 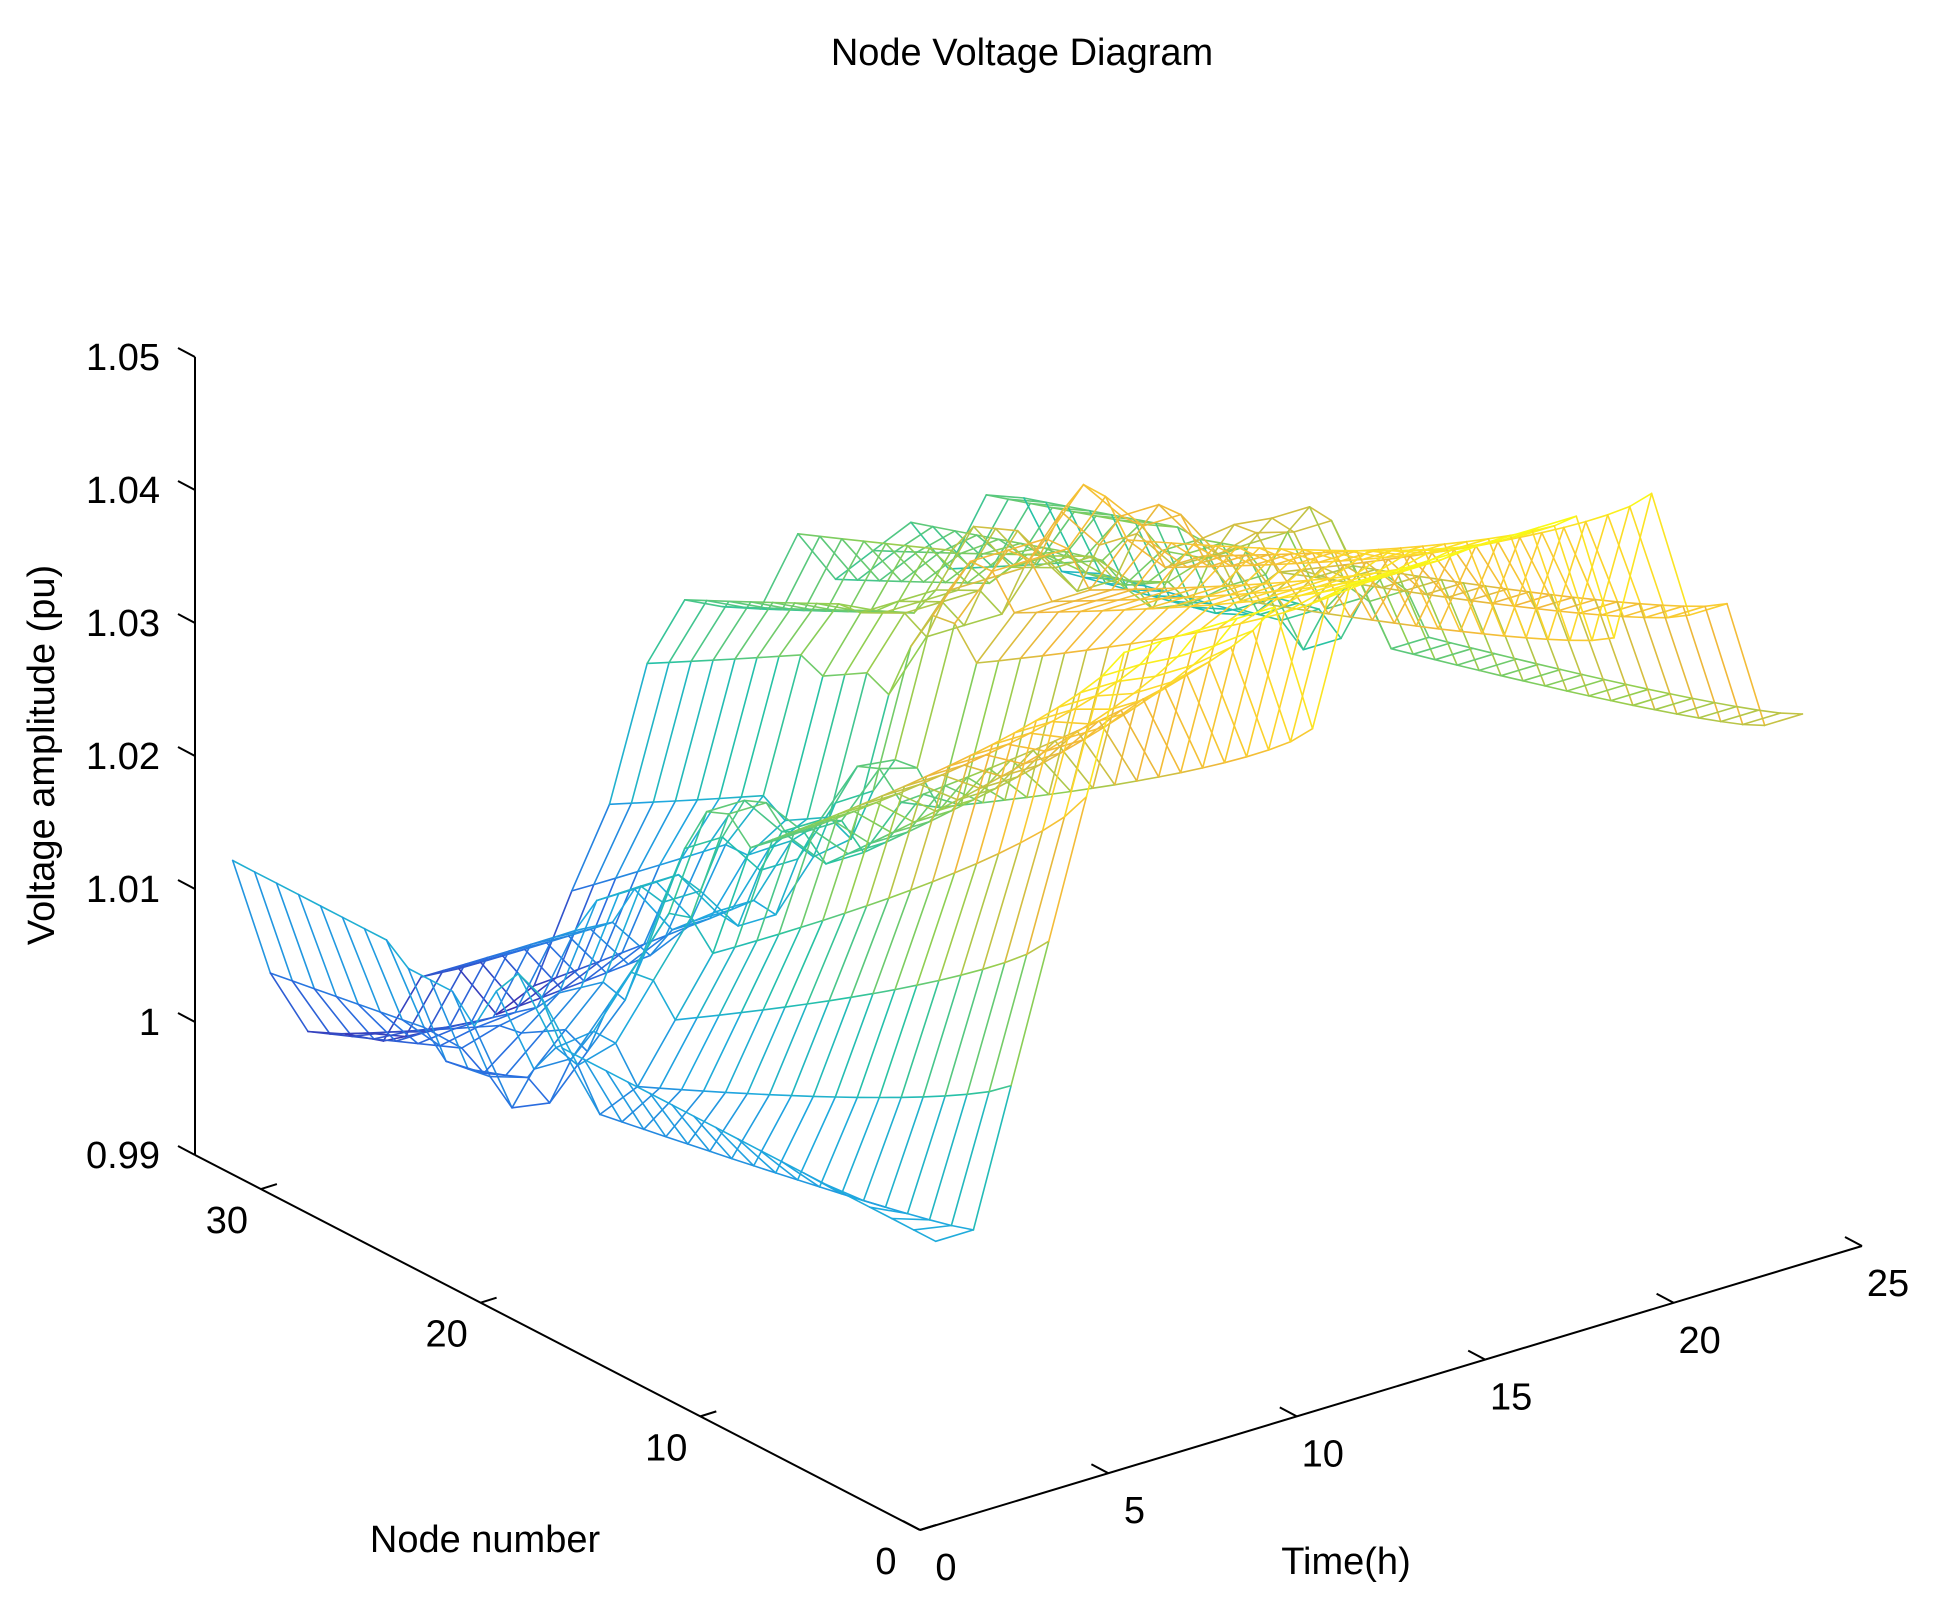 I want to click on x-axis-ticks: 0 5 10 15 20 25, so click(x=1405, y=1412).